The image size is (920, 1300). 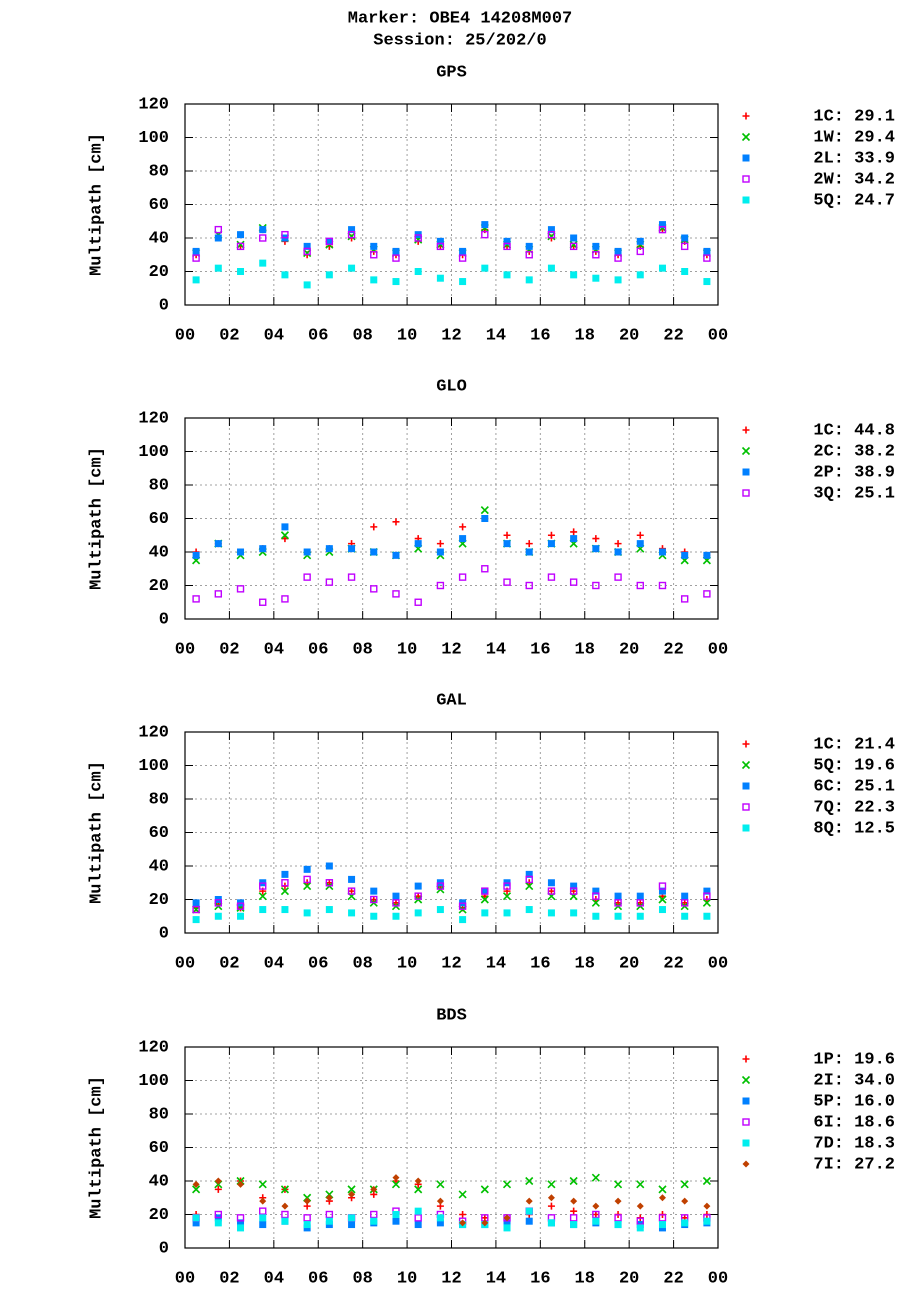 What do you see at coordinates (854, 158) in the screenshot?
I see `legend-label: 2L: 33.9` at bounding box center [854, 158].